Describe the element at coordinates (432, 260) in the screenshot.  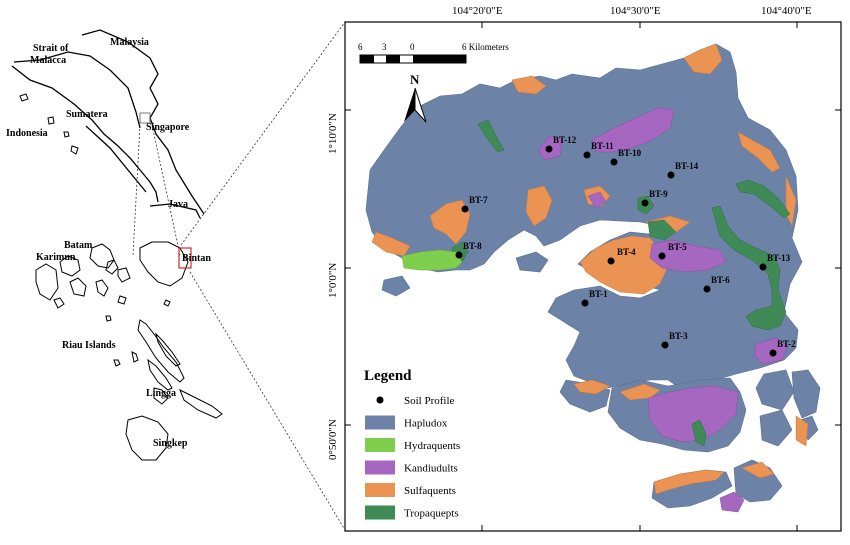
I see `hydraquents-west` at that location.